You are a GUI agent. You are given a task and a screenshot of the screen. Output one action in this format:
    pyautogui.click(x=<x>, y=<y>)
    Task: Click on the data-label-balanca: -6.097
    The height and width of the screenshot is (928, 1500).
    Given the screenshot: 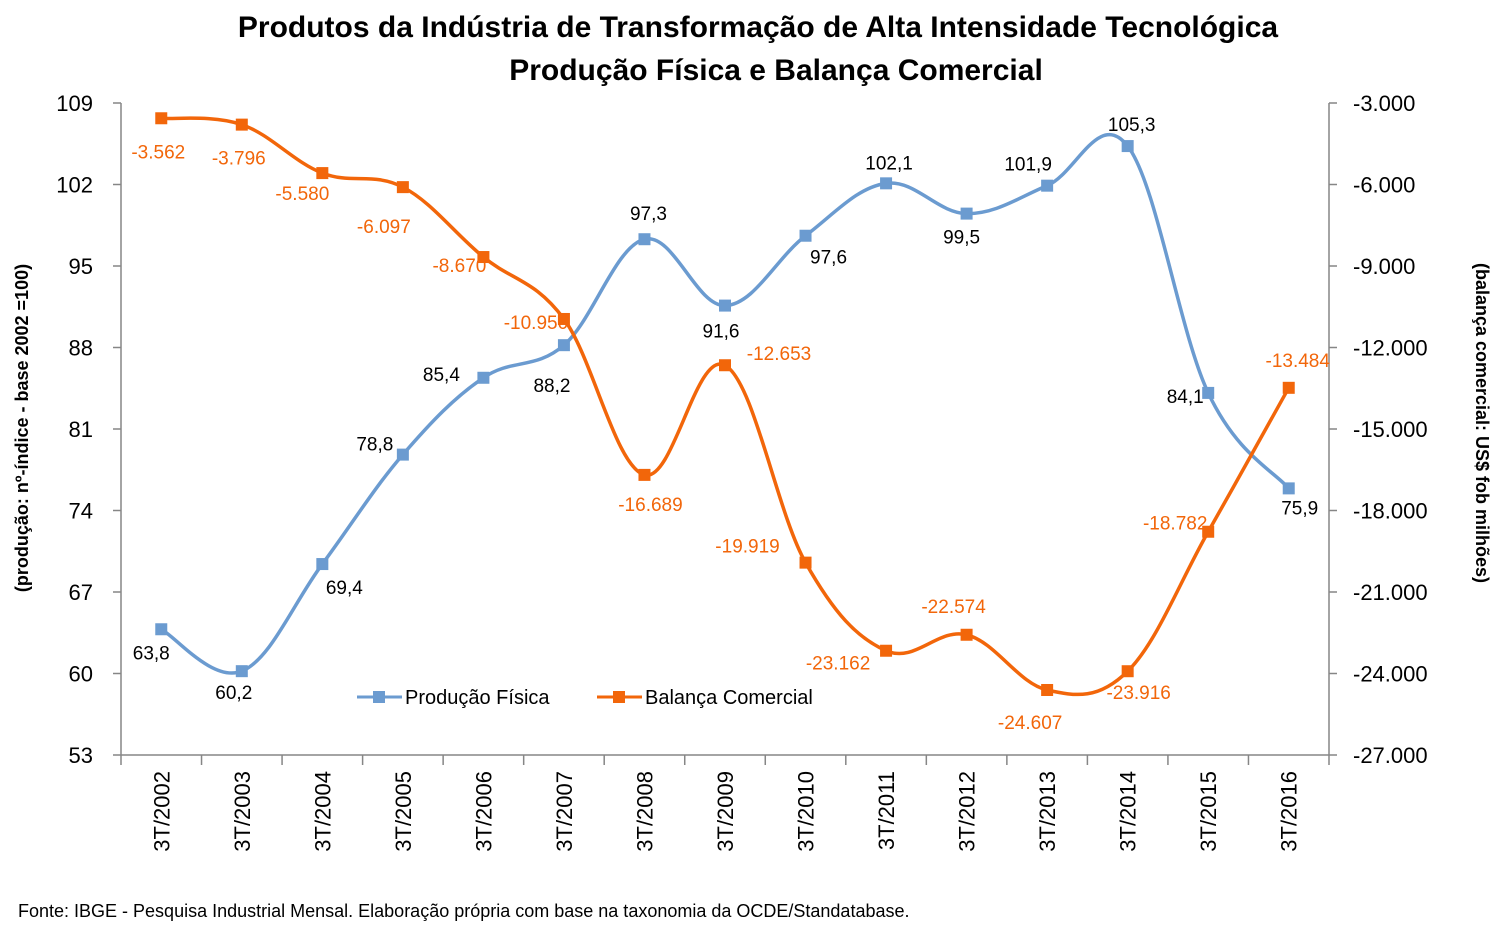 What is the action you would take?
    pyautogui.click(x=384, y=227)
    